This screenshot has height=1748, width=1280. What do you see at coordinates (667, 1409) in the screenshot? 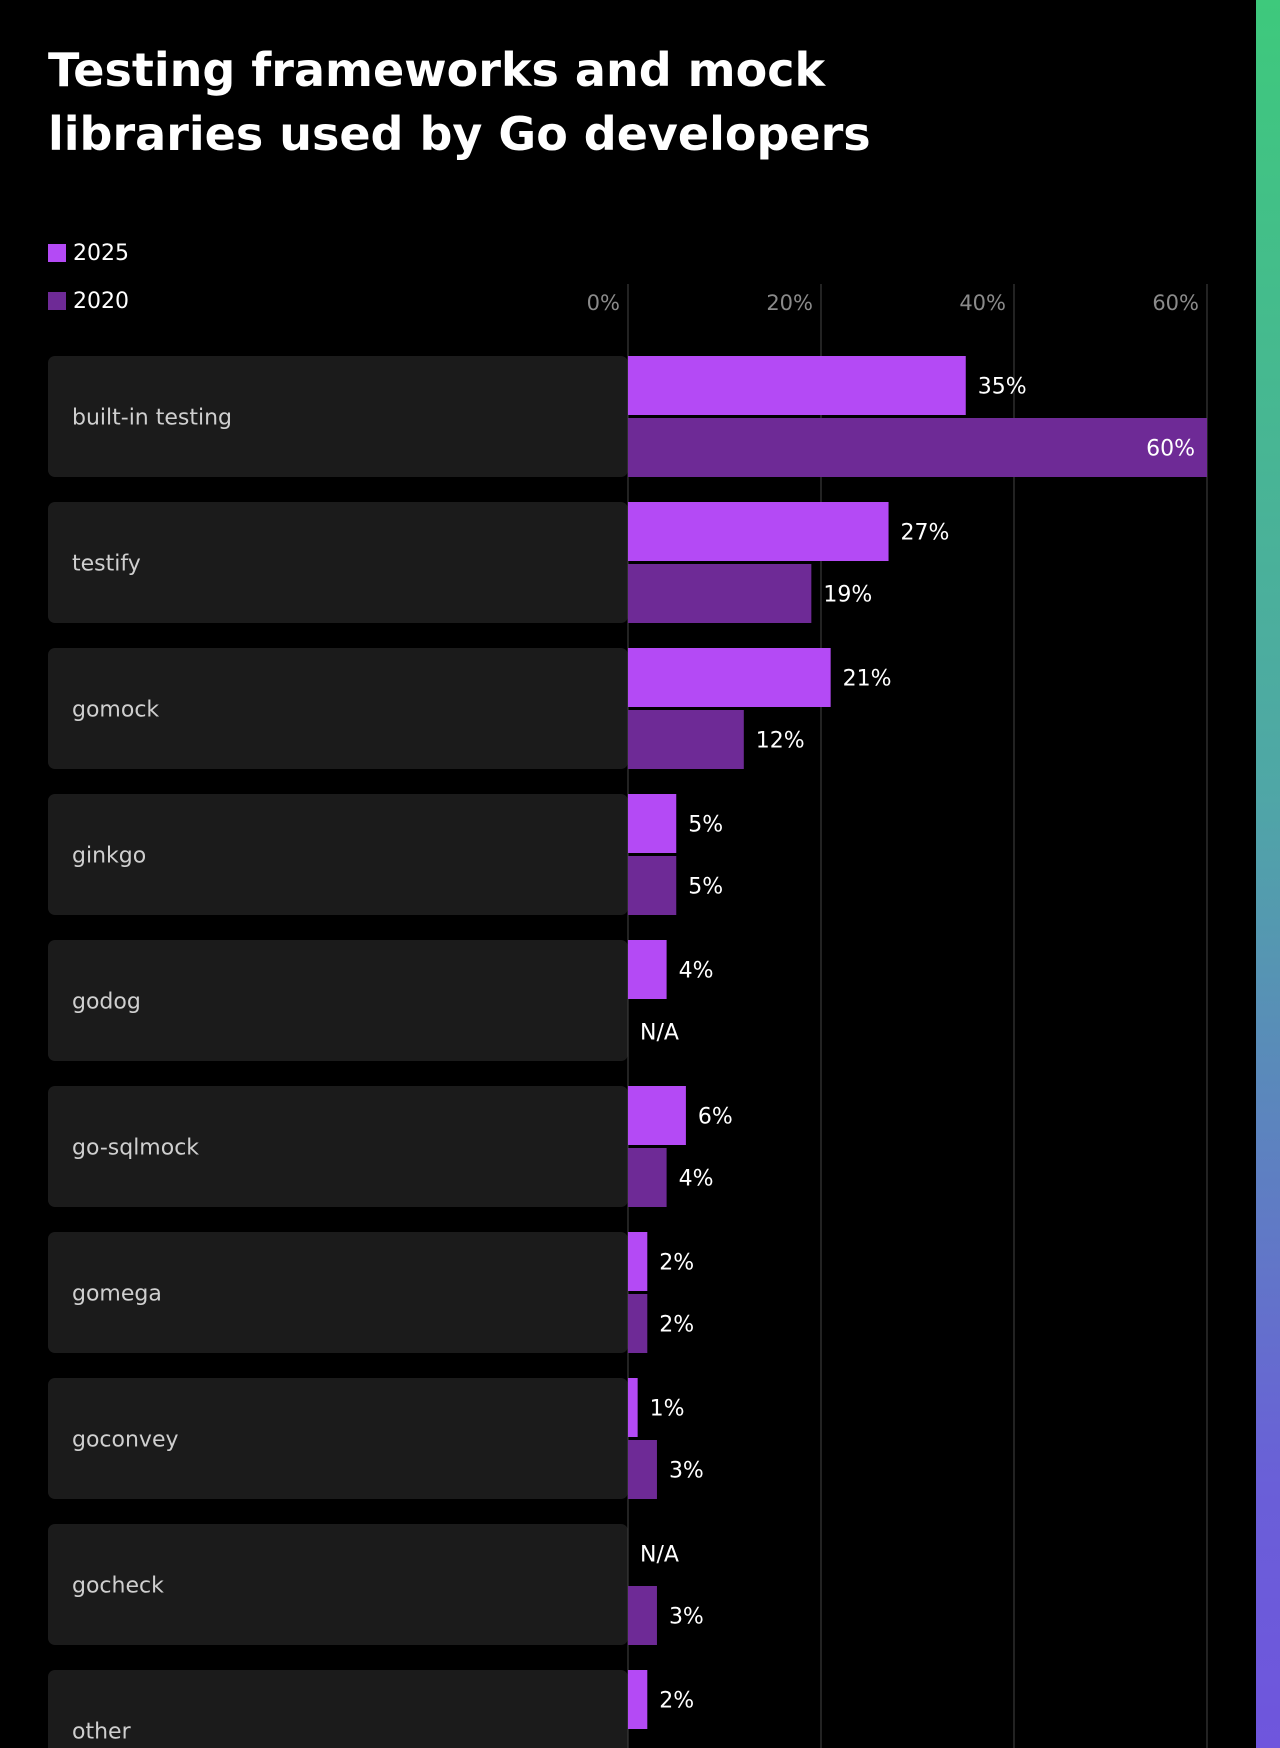
I see `value-label: 1%` at bounding box center [667, 1409].